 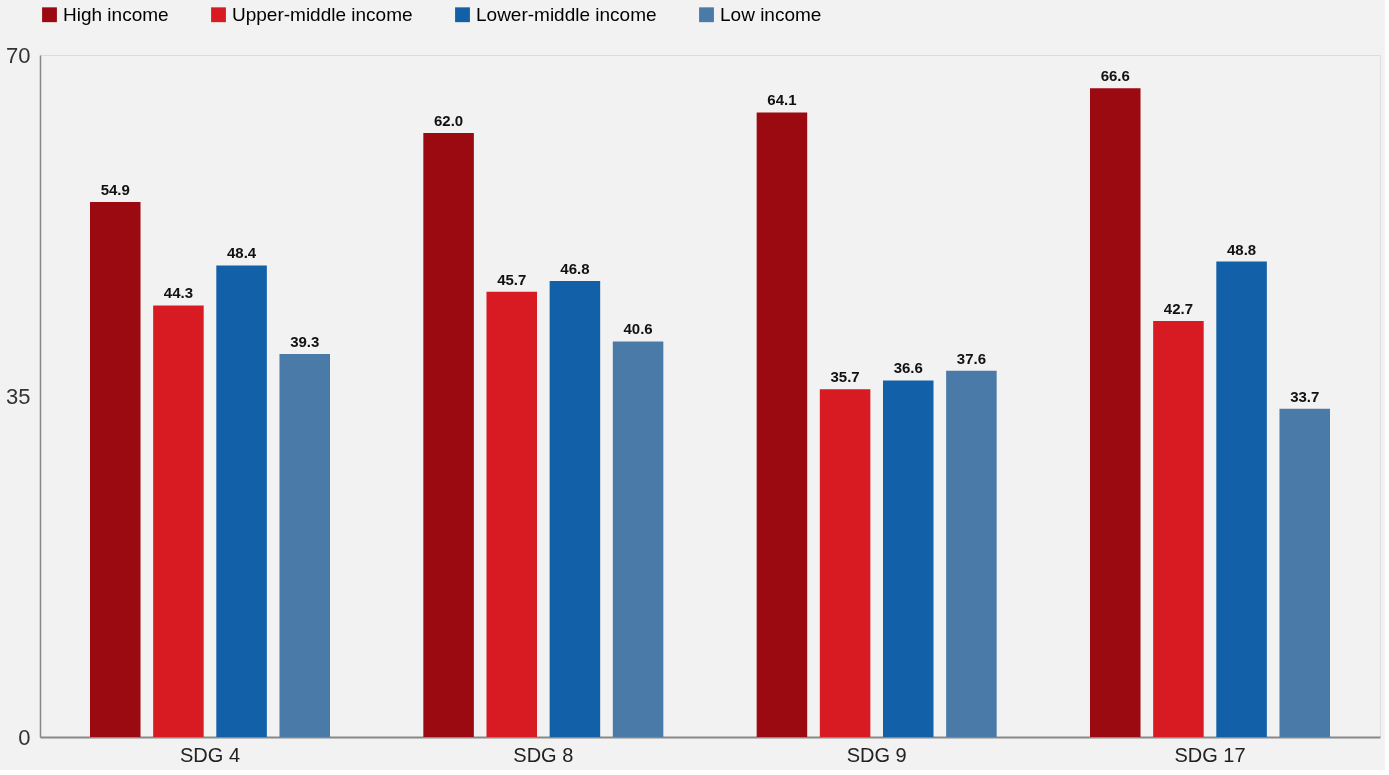 I want to click on legend-label: High income, so click(x=116, y=14).